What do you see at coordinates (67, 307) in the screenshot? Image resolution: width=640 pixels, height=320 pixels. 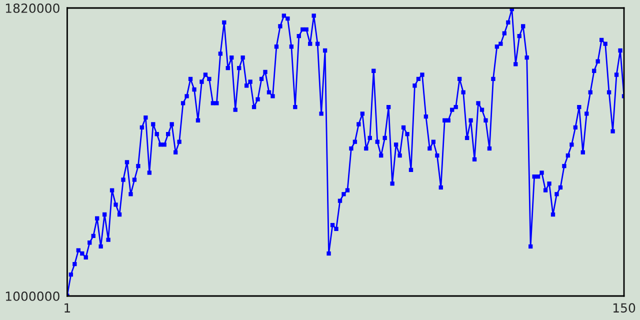 I see `x-tick-label: 1` at bounding box center [67, 307].